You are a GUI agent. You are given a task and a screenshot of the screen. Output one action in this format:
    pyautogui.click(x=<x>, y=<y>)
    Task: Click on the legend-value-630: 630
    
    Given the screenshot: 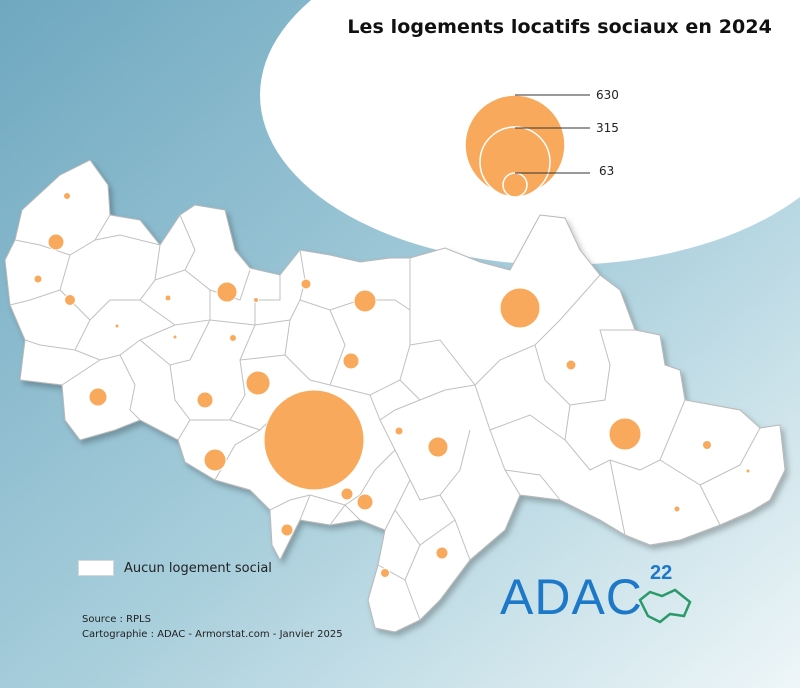 What is the action you would take?
    pyautogui.click(x=607, y=95)
    